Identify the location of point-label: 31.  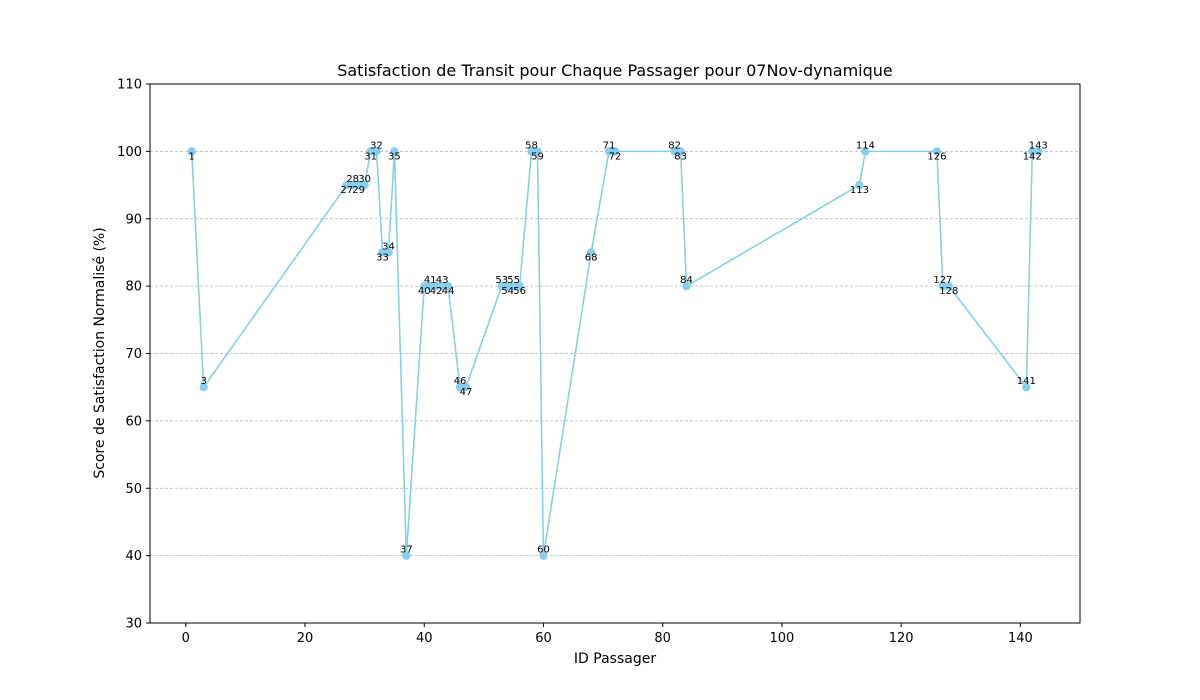
(370, 156).